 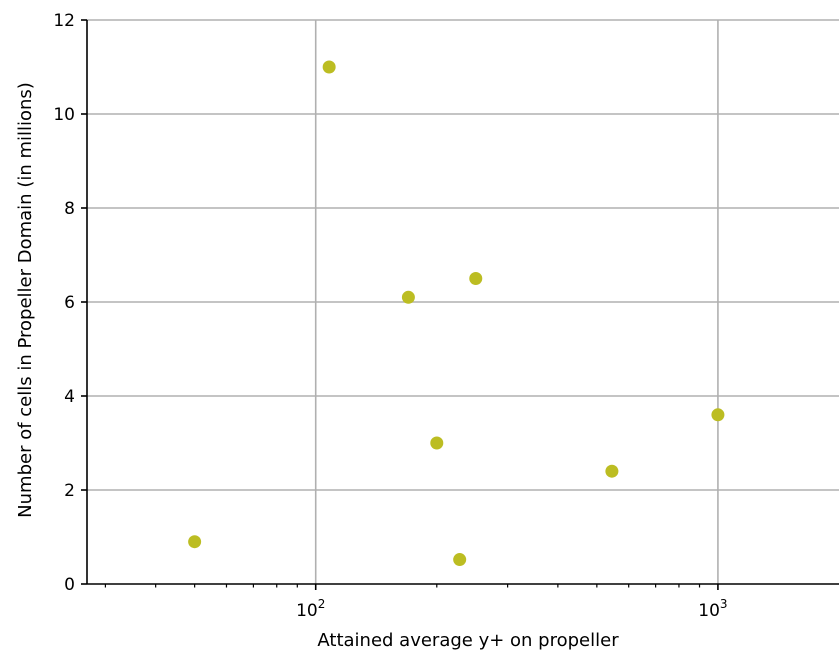 I want to click on y-tick-label: 12, so click(x=64, y=21).